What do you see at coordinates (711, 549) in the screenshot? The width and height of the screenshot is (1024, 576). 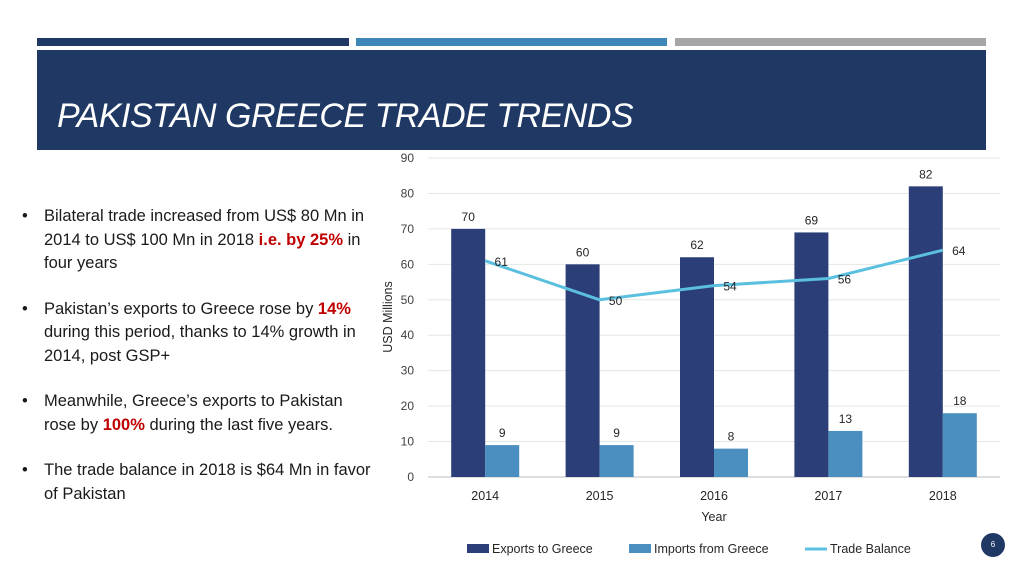 I see `legend-label: Imports from Greece` at bounding box center [711, 549].